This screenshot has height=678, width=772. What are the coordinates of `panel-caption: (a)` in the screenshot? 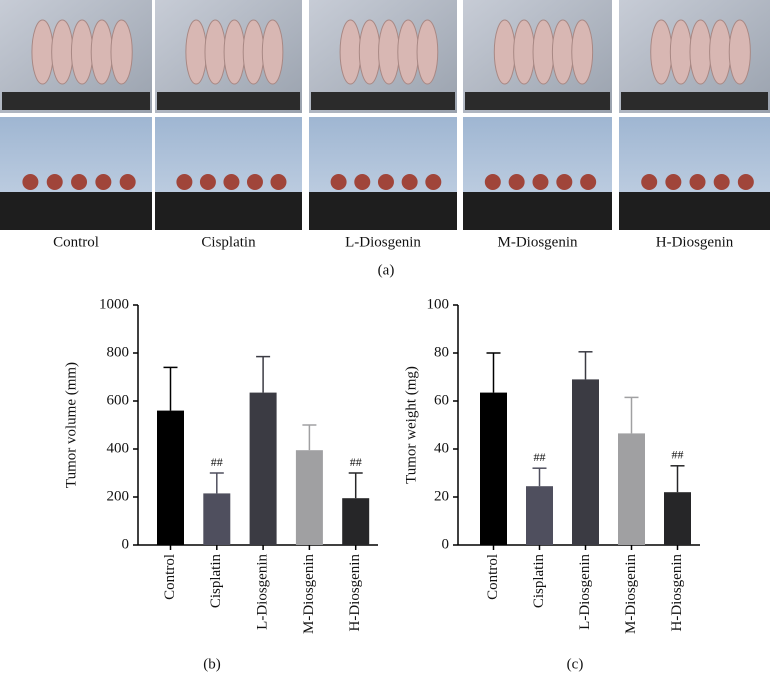 It's located at (386, 270).